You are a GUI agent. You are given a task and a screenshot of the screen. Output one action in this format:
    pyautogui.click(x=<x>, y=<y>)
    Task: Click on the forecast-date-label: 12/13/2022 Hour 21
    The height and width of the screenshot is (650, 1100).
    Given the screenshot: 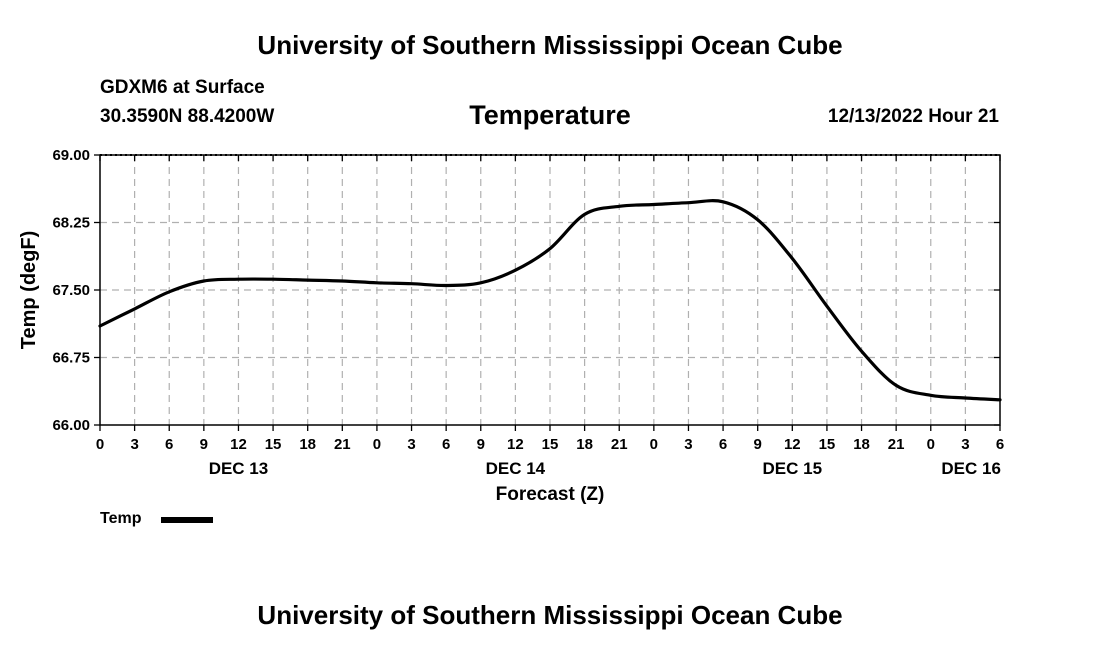 What is the action you would take?
    pyautogui.click(x=913, y=116)
    